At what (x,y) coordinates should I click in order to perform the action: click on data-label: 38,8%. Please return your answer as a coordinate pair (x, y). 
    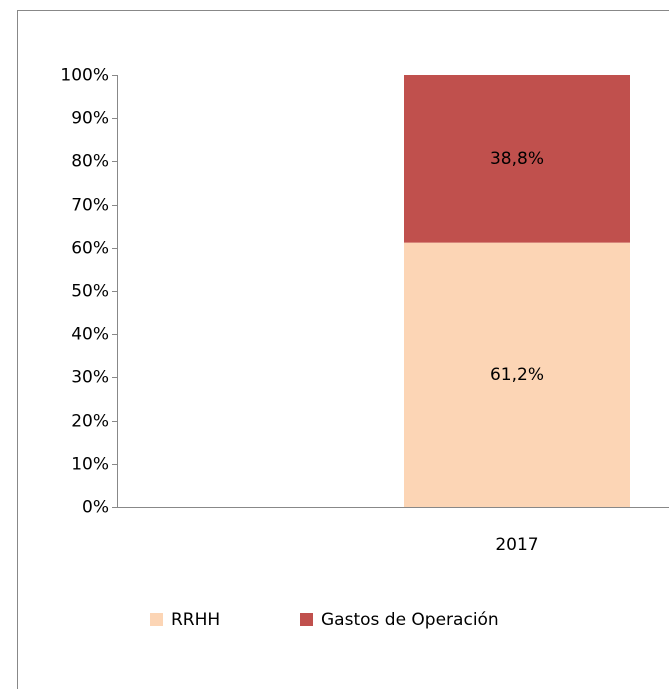
    Looking at the image, I should click on (517, 159).